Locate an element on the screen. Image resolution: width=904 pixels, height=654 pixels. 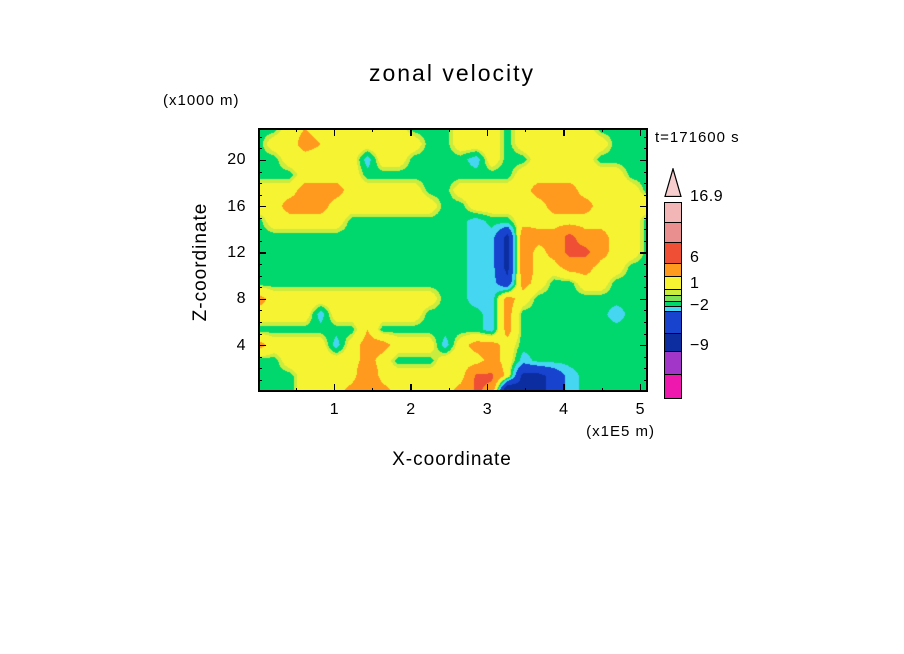
x-tick-label: 1 is located at coordinates (334, 409).